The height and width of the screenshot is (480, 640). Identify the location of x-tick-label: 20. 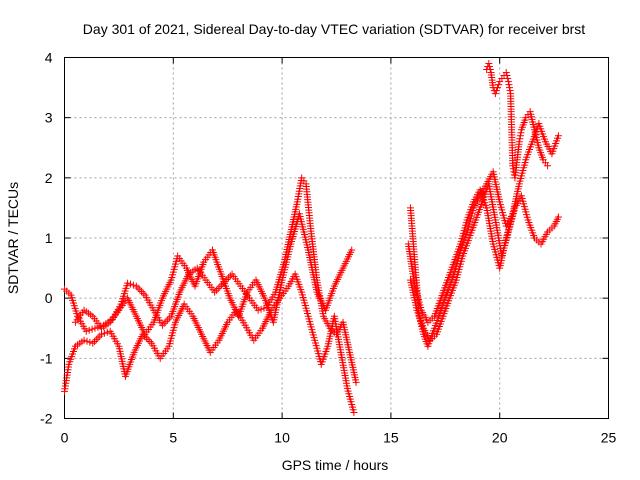
(500, 438).